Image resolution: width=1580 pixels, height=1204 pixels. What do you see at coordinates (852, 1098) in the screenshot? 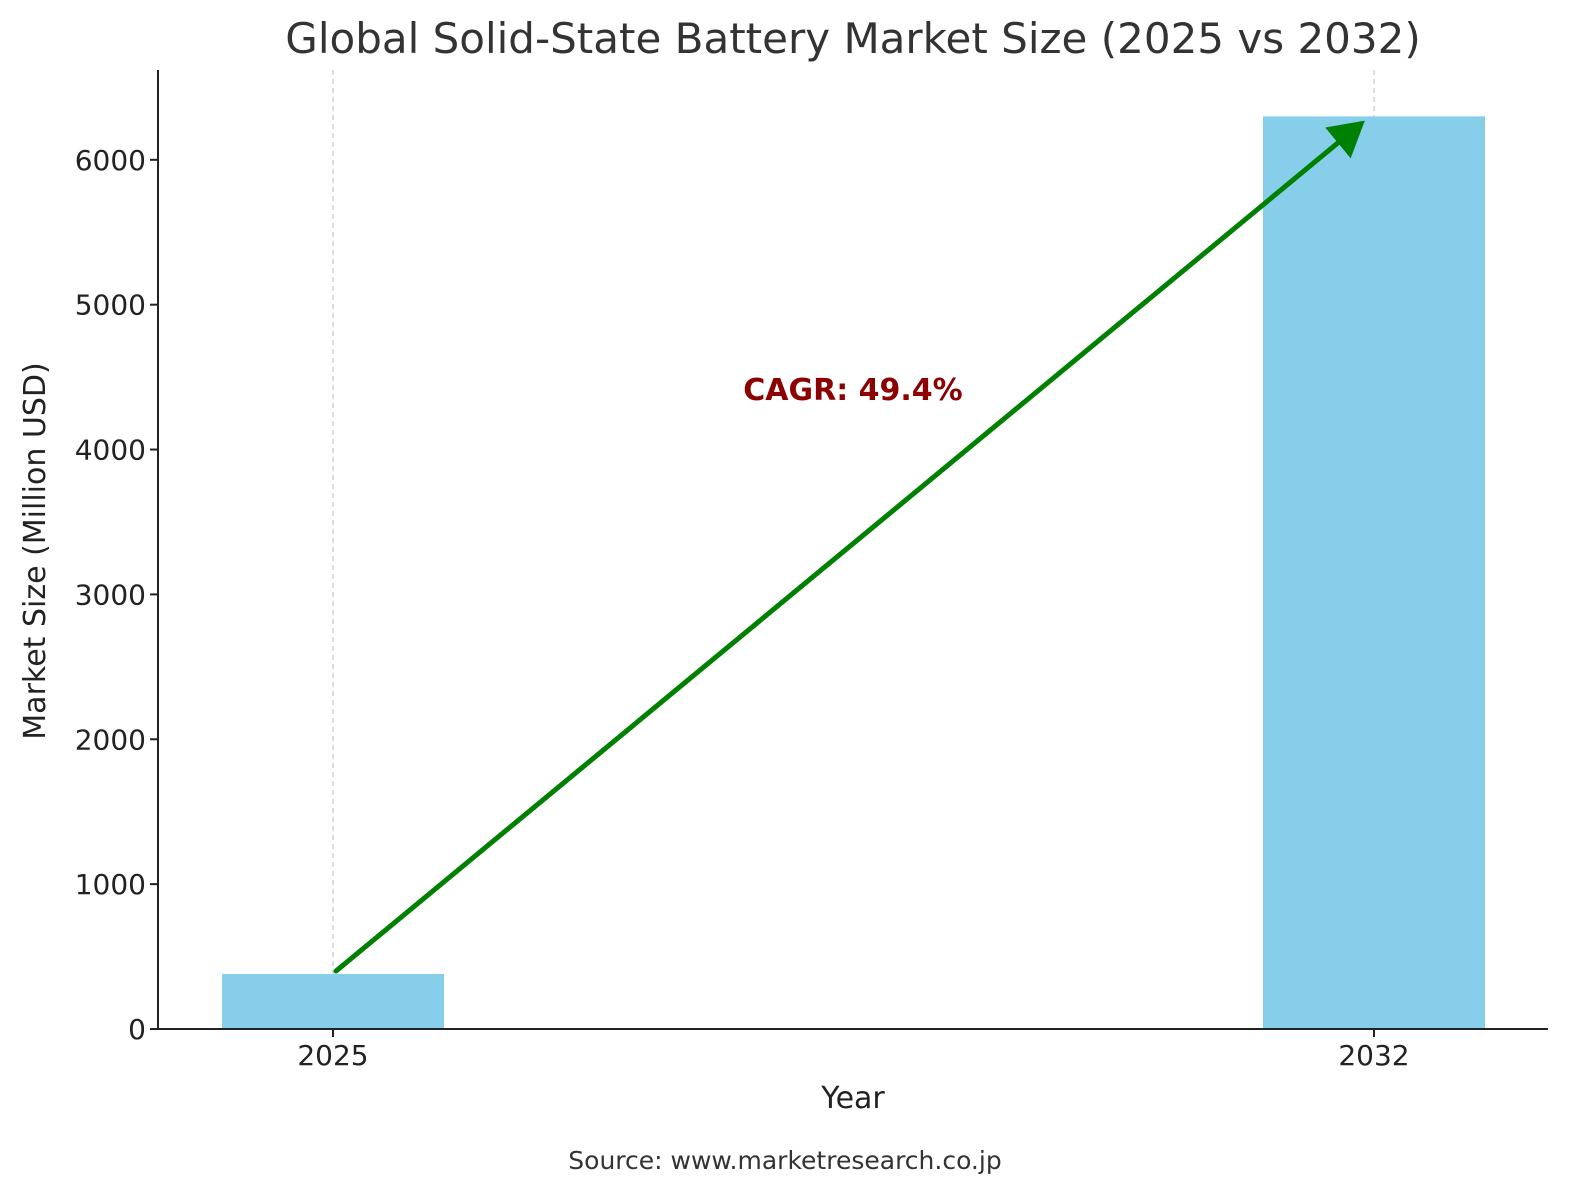
I see `x-axis-label: Year` at bounding box center [852, 1098].